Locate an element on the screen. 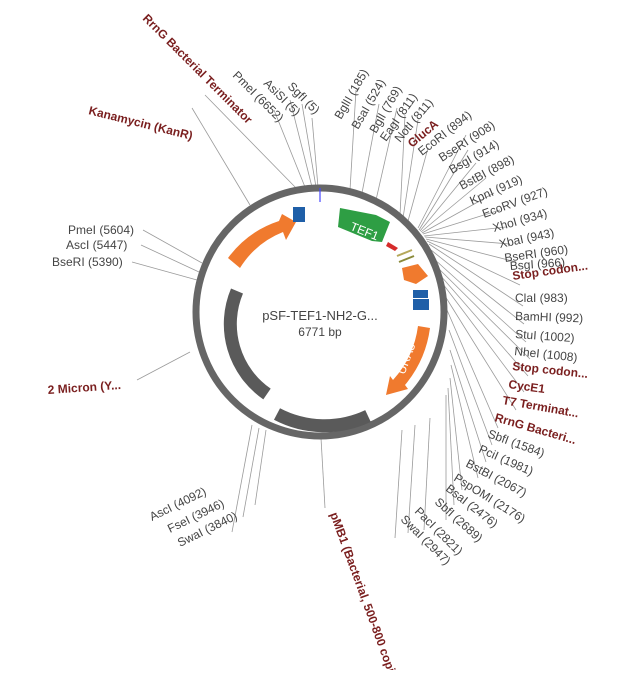 This screenshot has width=640, height=675. site-clai-983: ClaI (983) is located at coordinates (541, 298).